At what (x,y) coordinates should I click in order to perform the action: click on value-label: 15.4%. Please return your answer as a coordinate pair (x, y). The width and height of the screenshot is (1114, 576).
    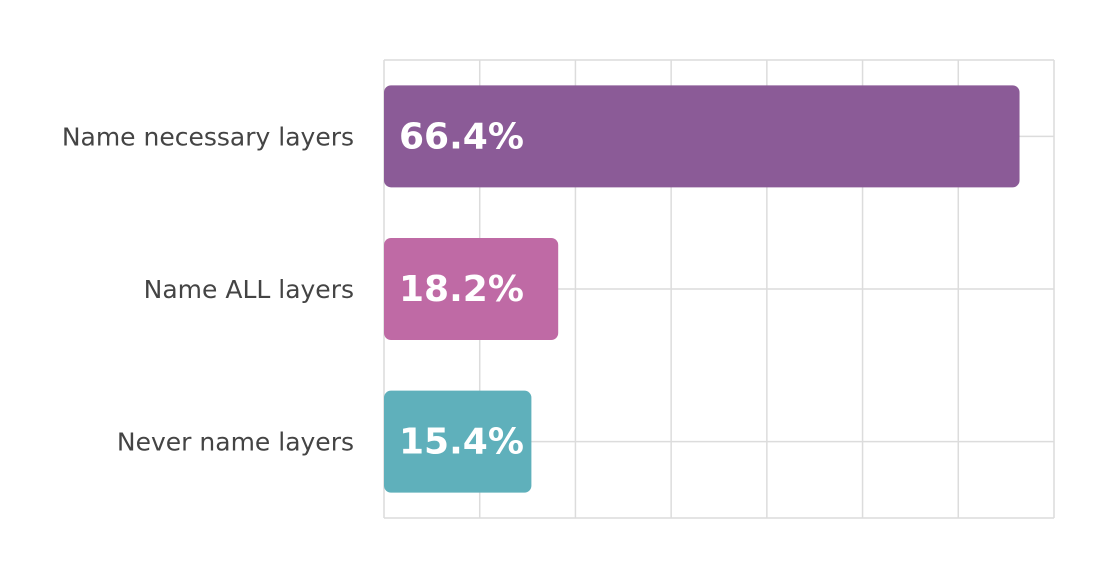
    Looking at the image, I should click on (461, 442).